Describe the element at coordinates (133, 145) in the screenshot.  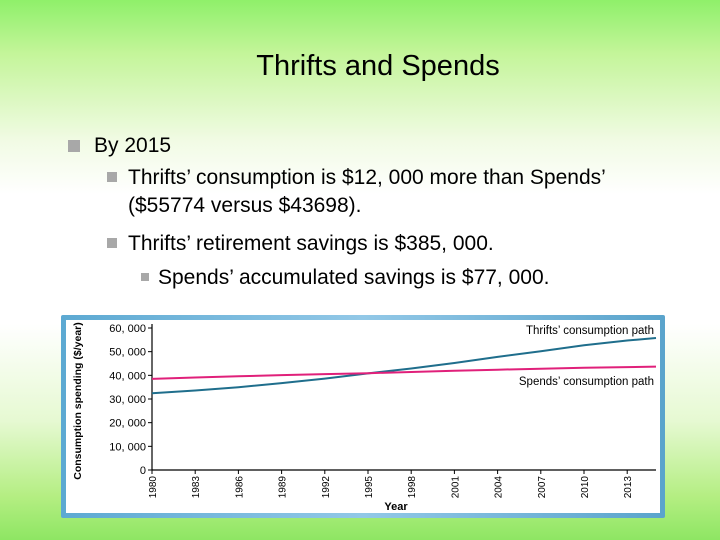
I see `bullet-text: By 2015` at that location.